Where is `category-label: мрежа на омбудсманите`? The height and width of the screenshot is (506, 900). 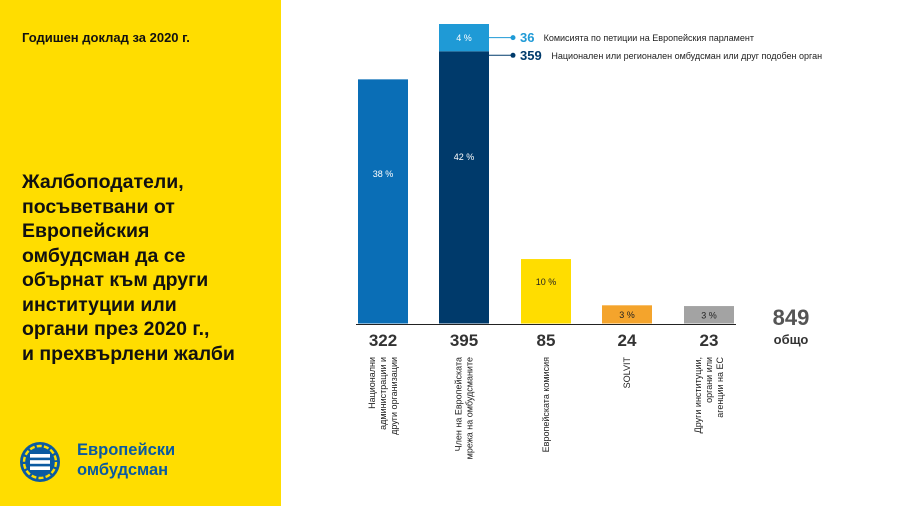
category-label: мрежа на омбудсманите is located at coordinates (470, 408).